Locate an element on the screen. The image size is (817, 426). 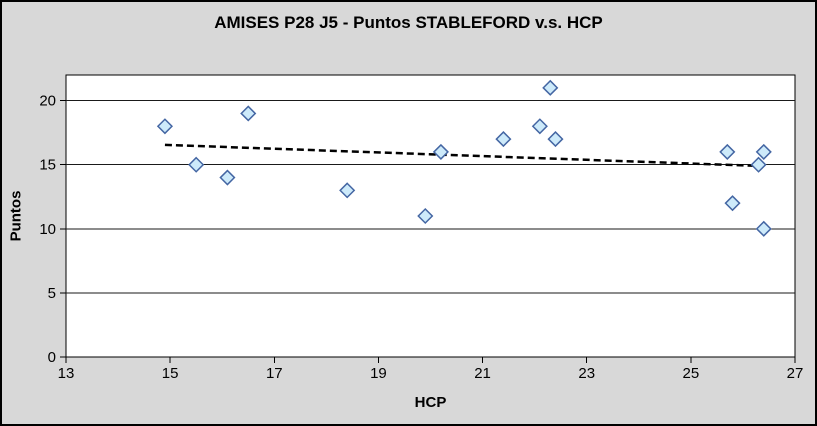
x-tick-label: 13 is located at coordinates (66, 373).